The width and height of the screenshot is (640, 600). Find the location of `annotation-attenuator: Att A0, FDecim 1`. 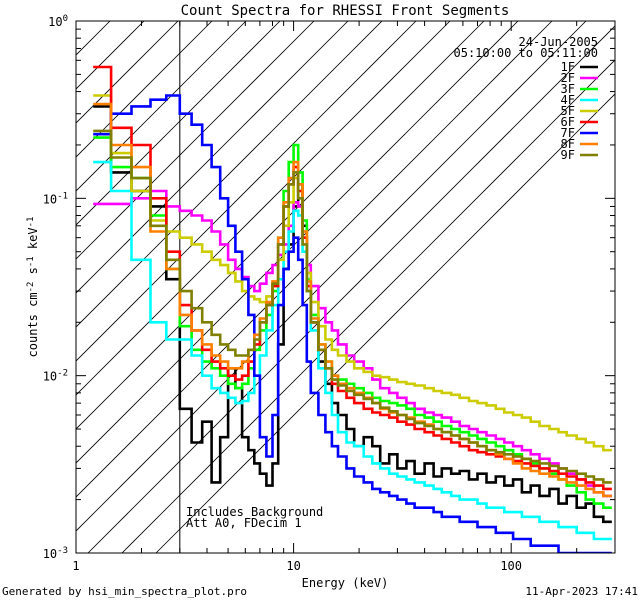

annotation-attenuator: Att A0, FDecim 1 is located at coordinates (244, 523).